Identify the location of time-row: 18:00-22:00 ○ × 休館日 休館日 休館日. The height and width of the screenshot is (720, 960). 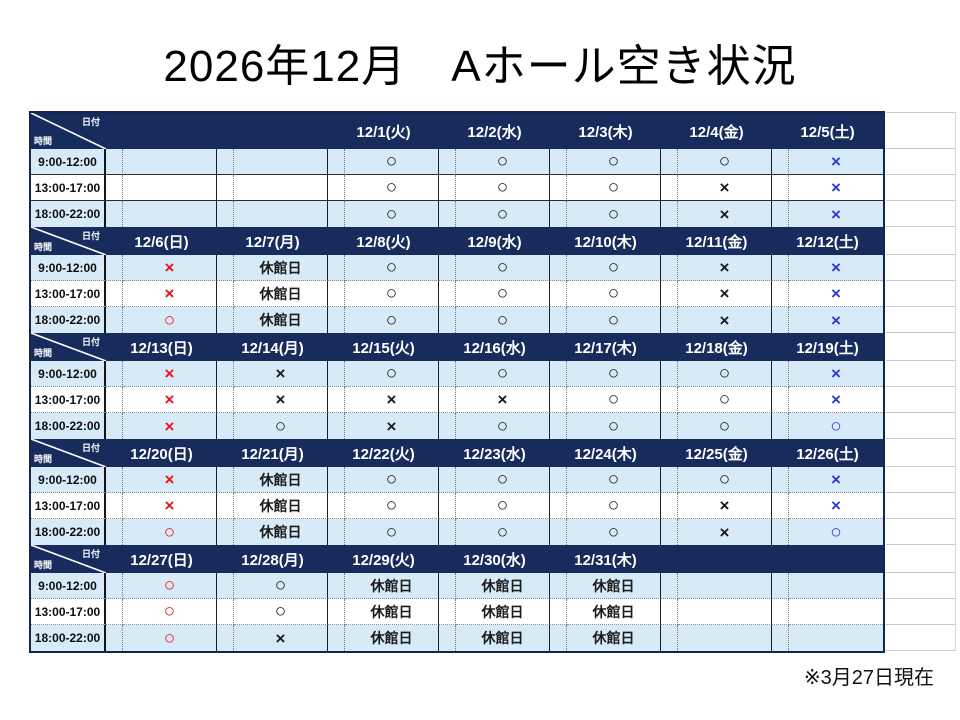
(457, 638).